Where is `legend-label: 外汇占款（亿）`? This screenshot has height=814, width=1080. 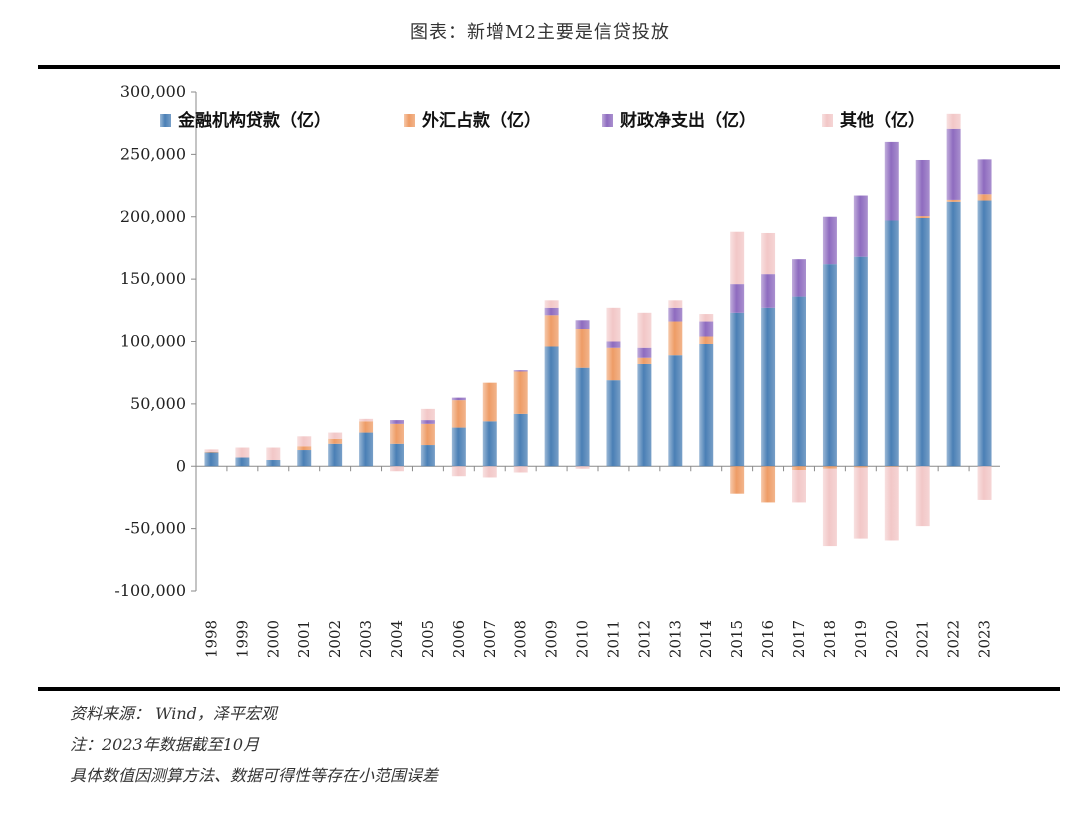 legend-label: 外汇占款（亿） is located at coordinates (481, 120).